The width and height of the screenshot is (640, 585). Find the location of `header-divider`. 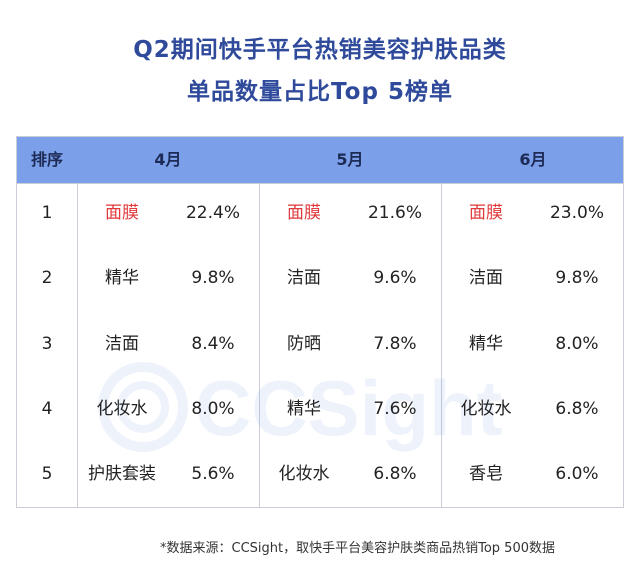

header-divider is located at coordinates (320, 183).